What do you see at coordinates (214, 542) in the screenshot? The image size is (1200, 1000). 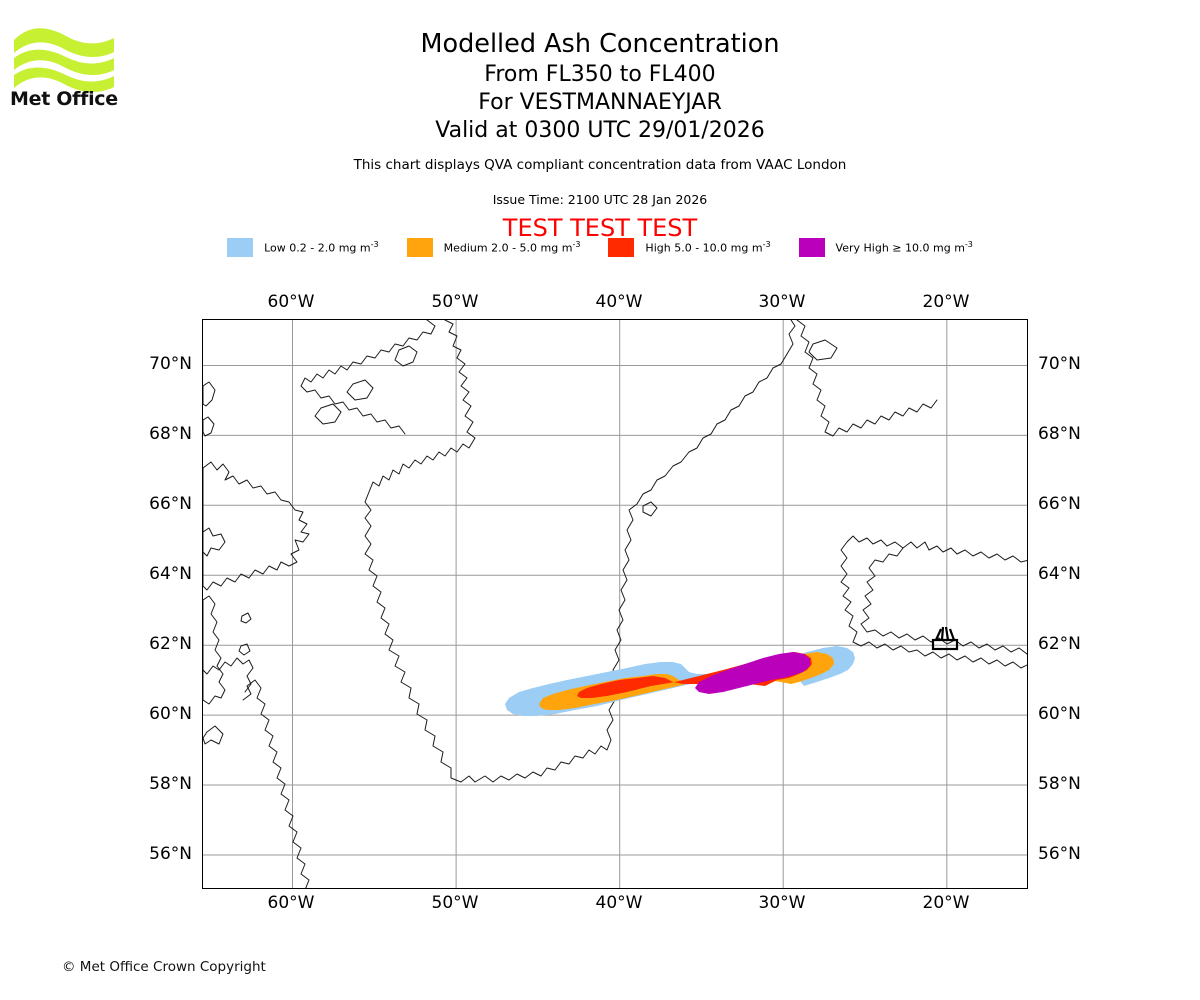 I see `coastline-labrador-mid` at bounding box center [214, 542].